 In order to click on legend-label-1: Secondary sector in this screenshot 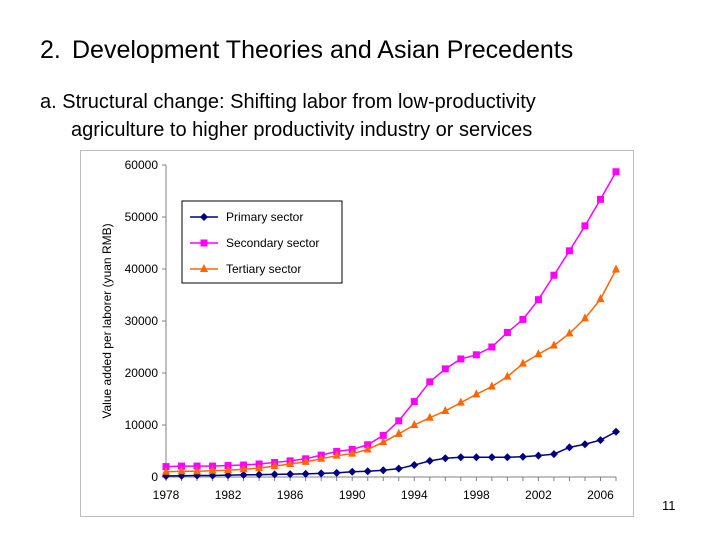, I will do `click(272, 243)`.